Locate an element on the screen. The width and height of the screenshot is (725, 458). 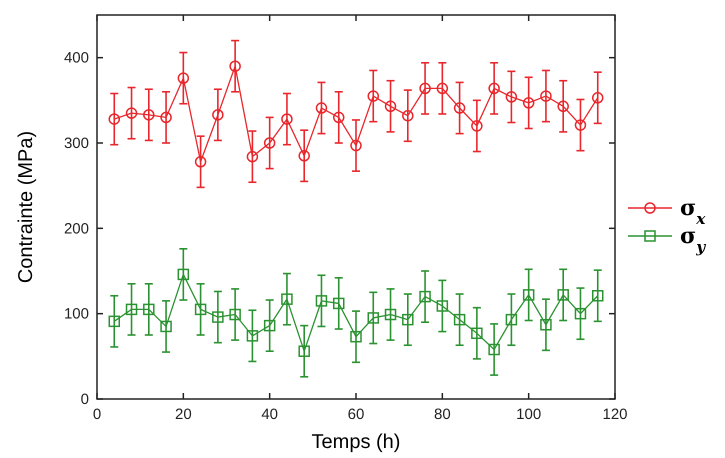
y-tick-label: 0 is located at coordinates (84, 399).